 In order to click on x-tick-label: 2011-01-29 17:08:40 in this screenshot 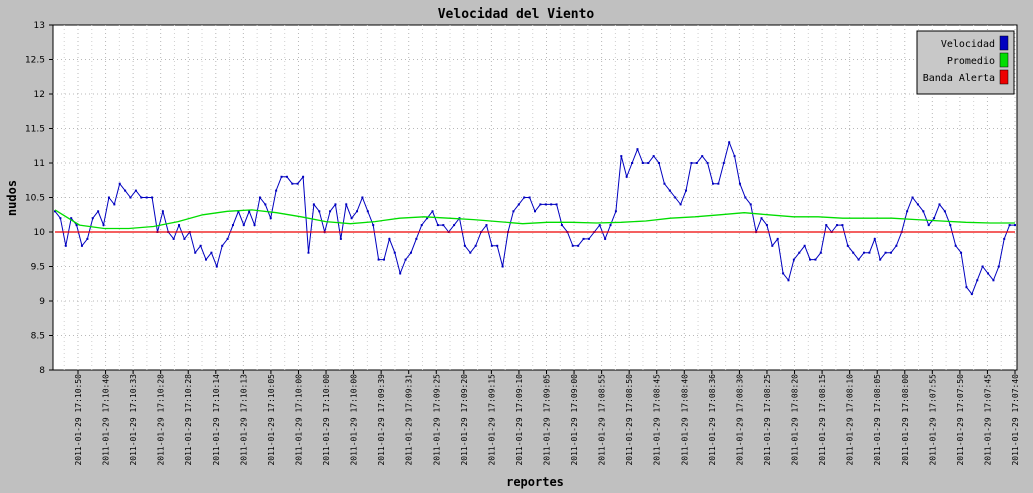, I will do `click(684, 420)`.